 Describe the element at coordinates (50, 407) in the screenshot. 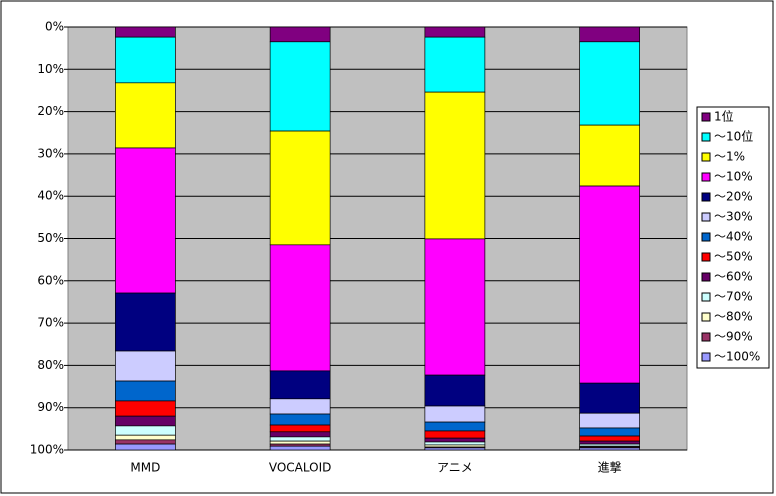

I see `y-tick-label: 90%` at that location.